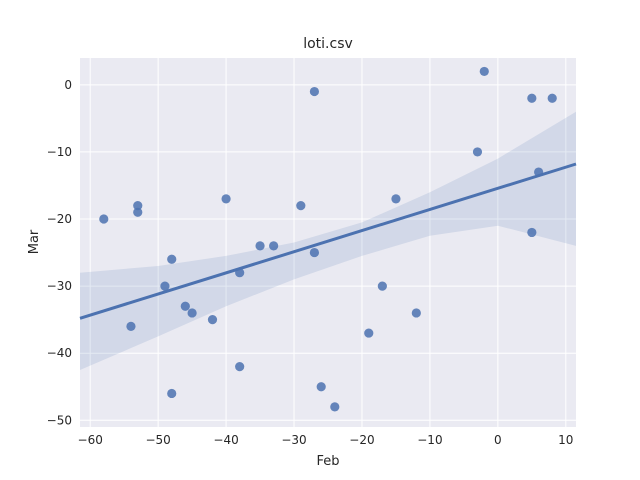 The height and width of the screenshot is (480, 640). Describe the element at coordinates (59, 152) in the screenshot. I see `y-tick-label: −10` at that location.